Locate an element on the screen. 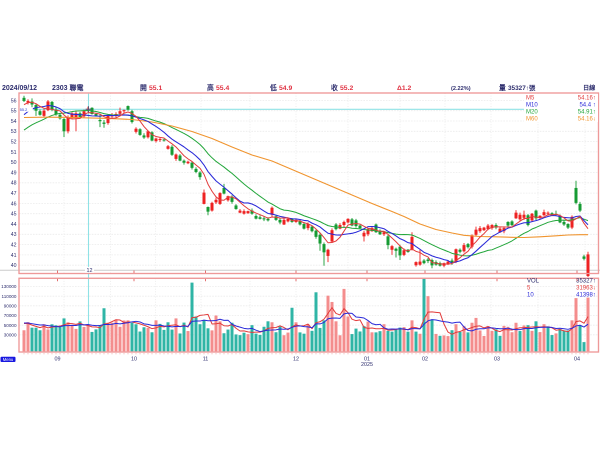 This screenshot has width=600, height=455. svg-text: (2.22%) is located at coordinates (461, 89).